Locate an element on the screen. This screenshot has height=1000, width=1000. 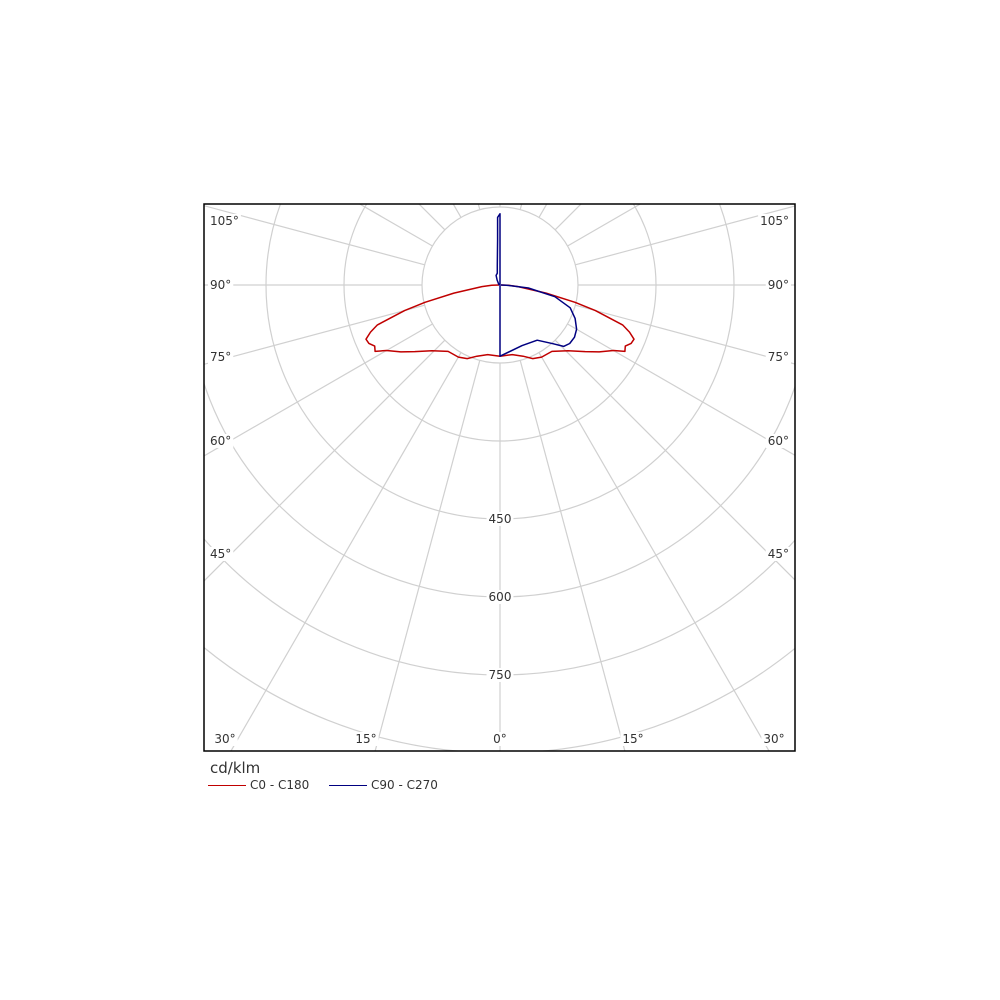
angle-label-bottom-4: 30° is located at coordinates (774, 739).